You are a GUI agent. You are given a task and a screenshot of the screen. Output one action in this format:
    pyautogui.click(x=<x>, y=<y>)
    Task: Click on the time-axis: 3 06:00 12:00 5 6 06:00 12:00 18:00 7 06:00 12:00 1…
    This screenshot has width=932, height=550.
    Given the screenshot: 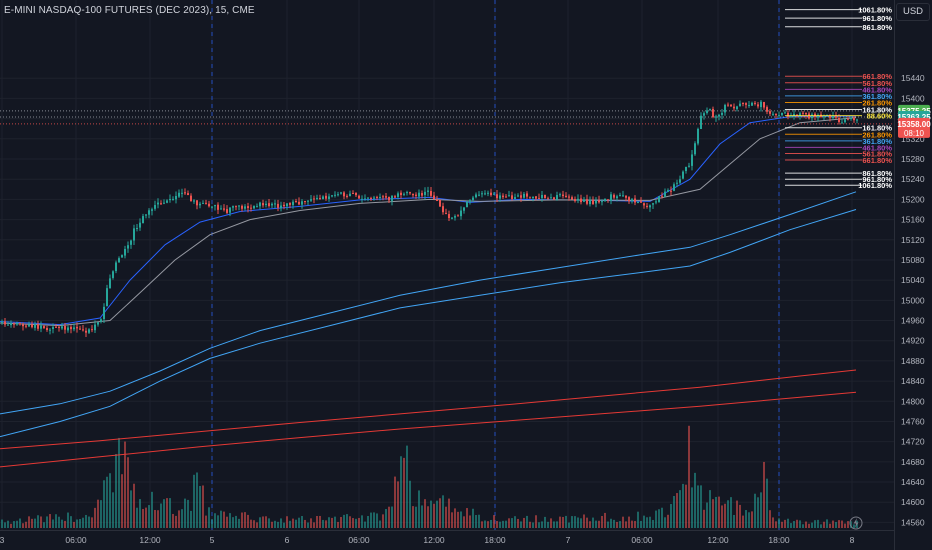 What is the action you would take?
    pyautogui.click(x=427, y=540)
    